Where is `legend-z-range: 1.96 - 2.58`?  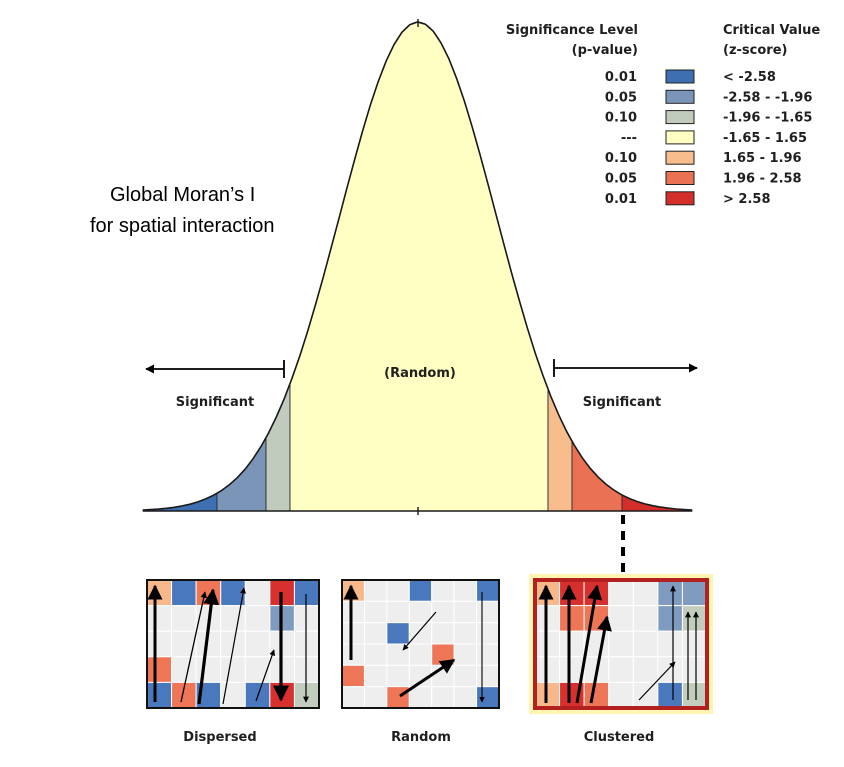 legend-z-range: 1.96 - 2.58 is located at coordinates (762, 179).